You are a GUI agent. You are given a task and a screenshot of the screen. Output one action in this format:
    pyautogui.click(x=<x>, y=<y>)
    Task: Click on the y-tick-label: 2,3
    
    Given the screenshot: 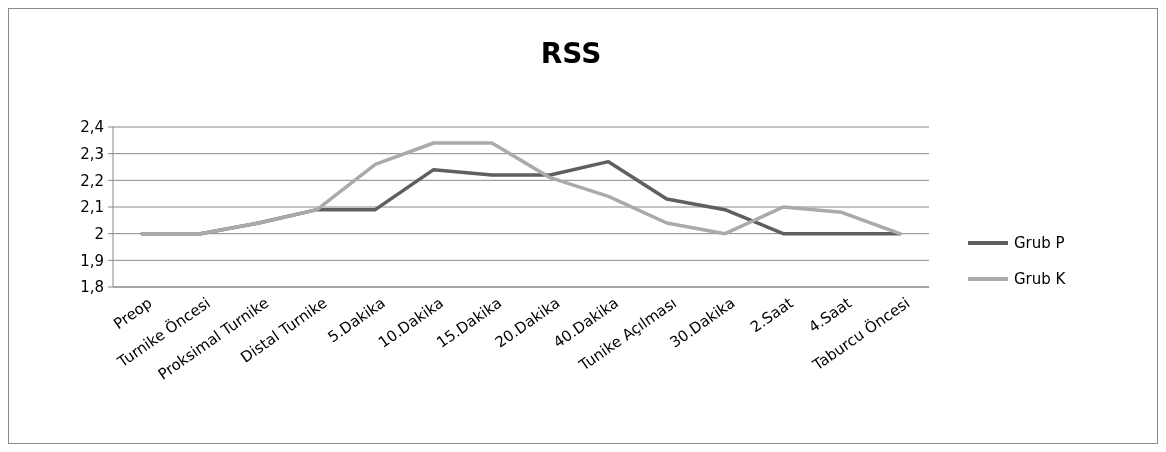 What is the action you would take?
    pyautogui.click(x=92, y=153)
    